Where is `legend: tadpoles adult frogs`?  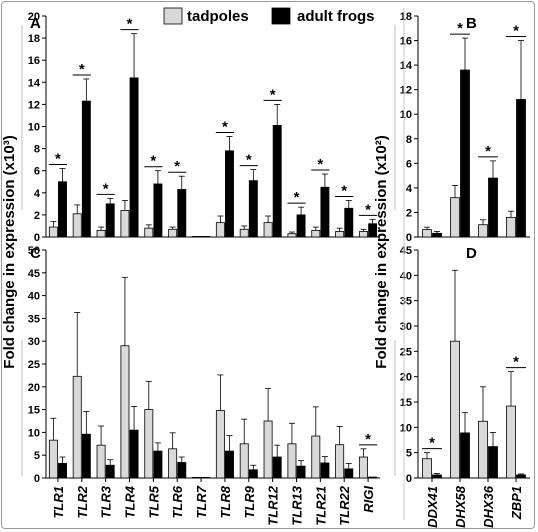 legend: tadpoles adult frogs is located at coordinates (269, 16).